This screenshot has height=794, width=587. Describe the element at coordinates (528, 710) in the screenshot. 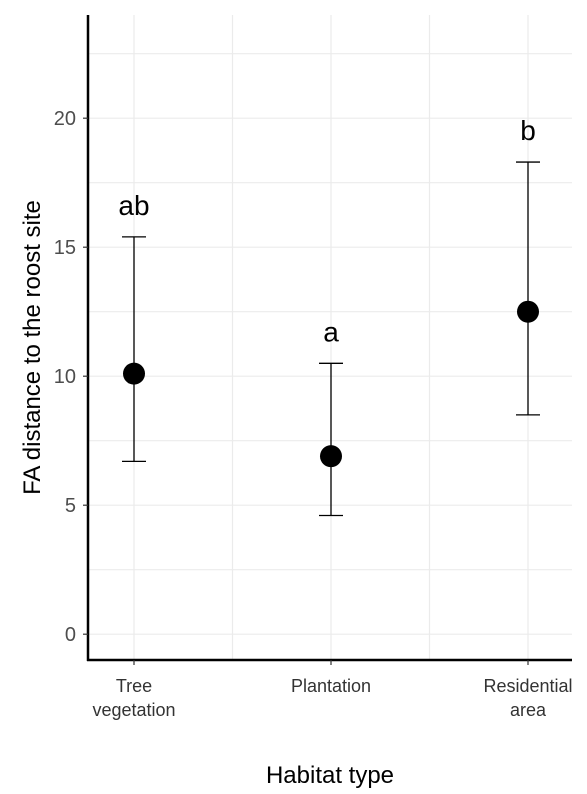

I see `x-tick-label-line: area` at that location.